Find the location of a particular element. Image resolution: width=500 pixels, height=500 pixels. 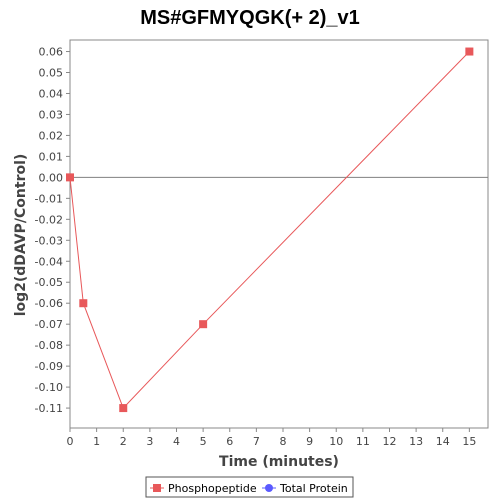

legend-box is located at coordinates (249, 487).